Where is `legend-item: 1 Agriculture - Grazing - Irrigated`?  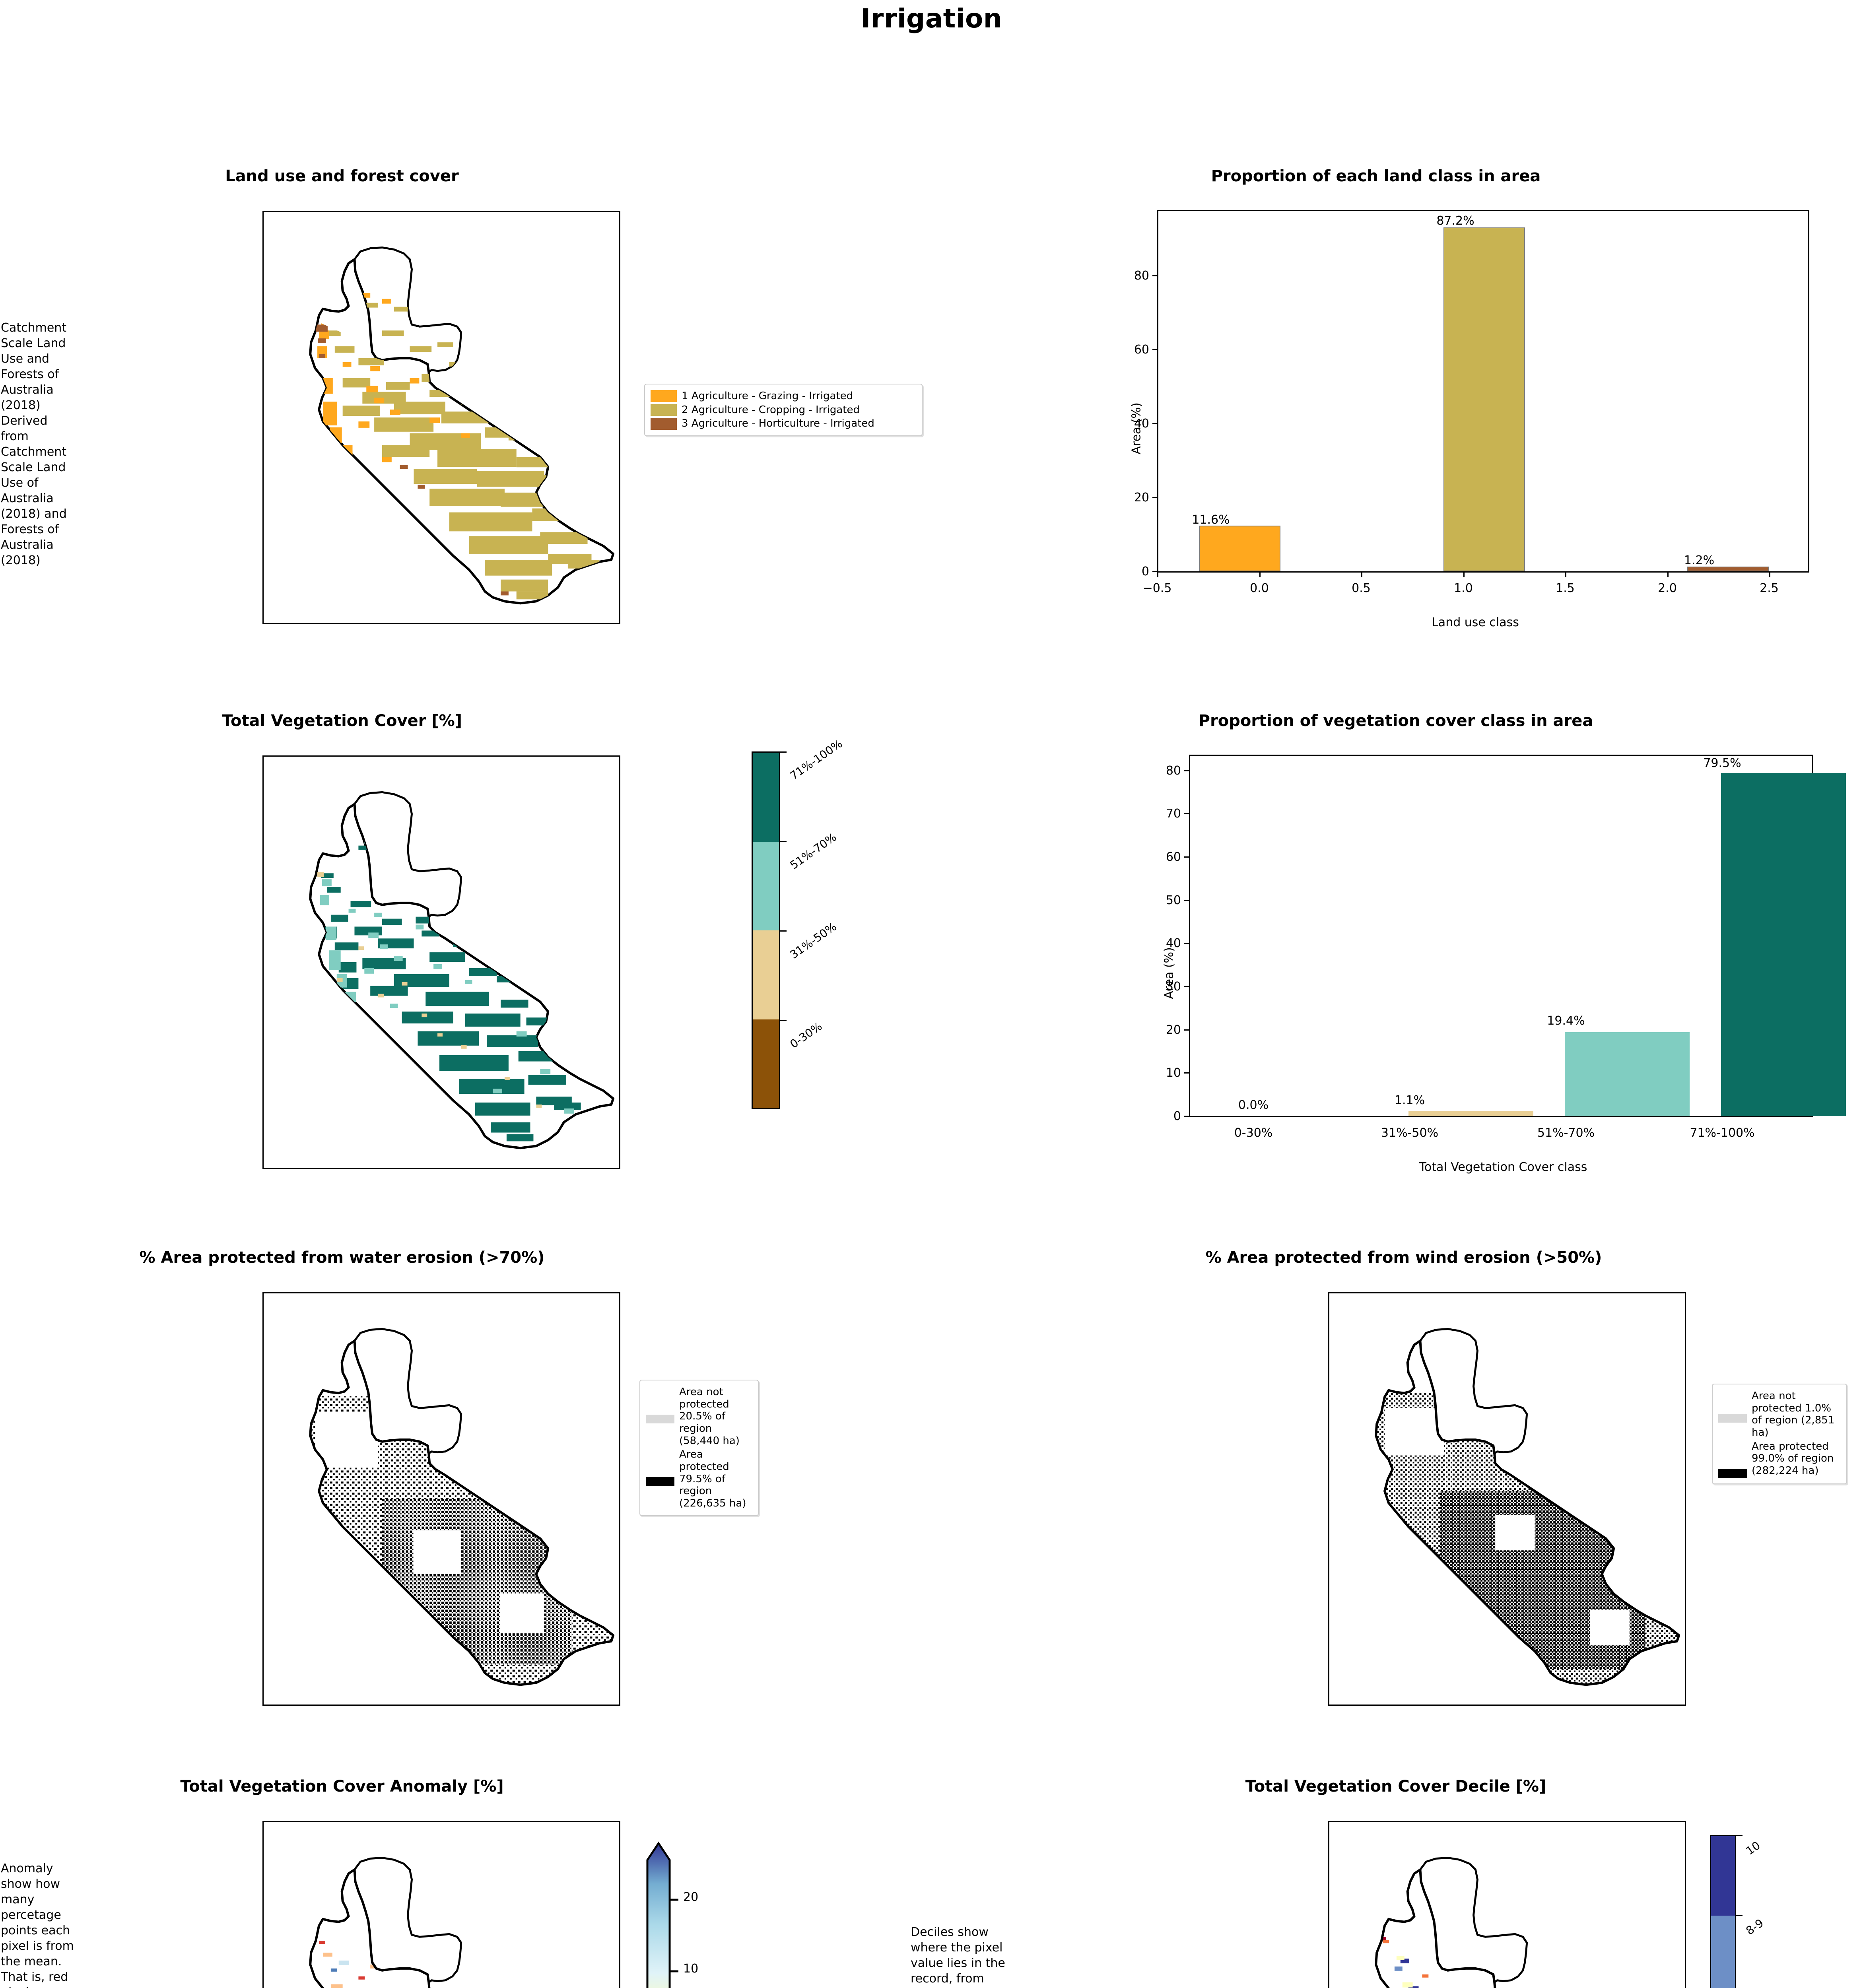
legend-item: 1 Agriculture - Grazing - Irrigated is located at coordinates (783, 396).